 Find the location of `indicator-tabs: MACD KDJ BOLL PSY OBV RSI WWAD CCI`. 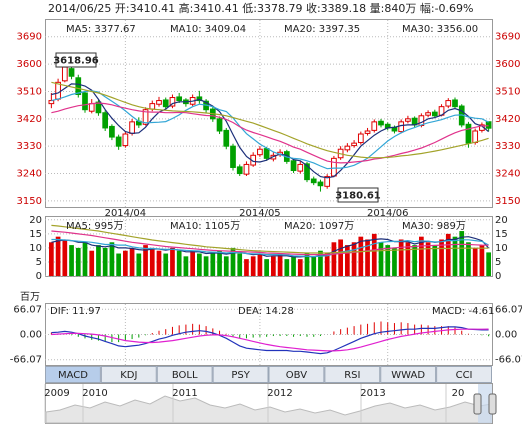

indicator-tabs: MACD KDJ BOLL PSY OBV RSI WWAD CCI is located at coordinates (268, 374).